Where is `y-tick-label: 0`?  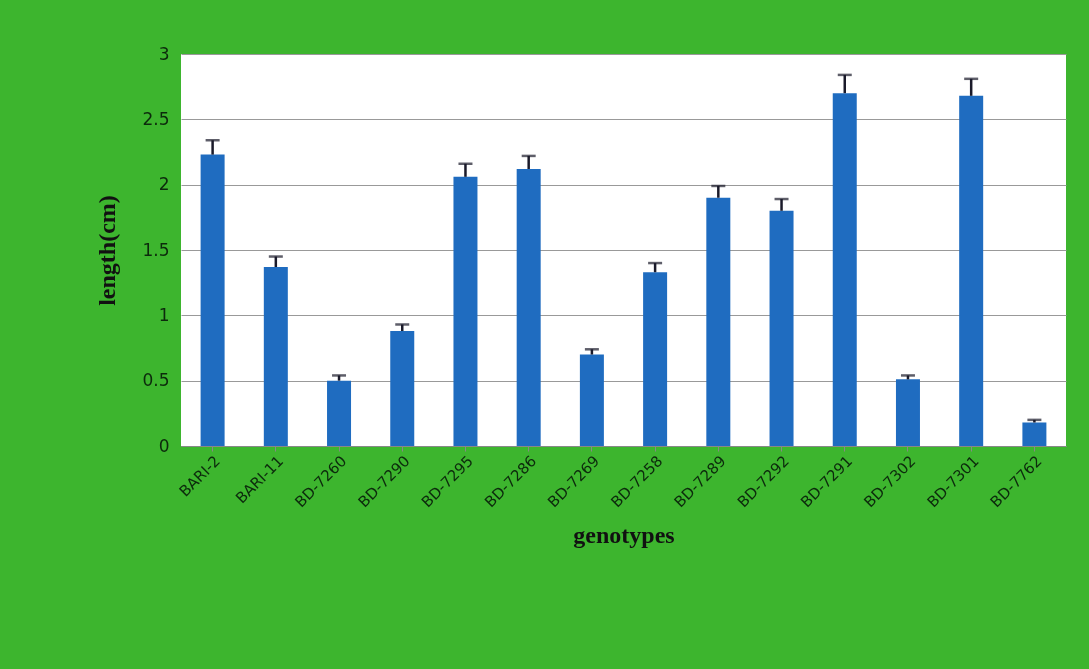
y-tick-label: 0 is located at coordinates (164, 445).